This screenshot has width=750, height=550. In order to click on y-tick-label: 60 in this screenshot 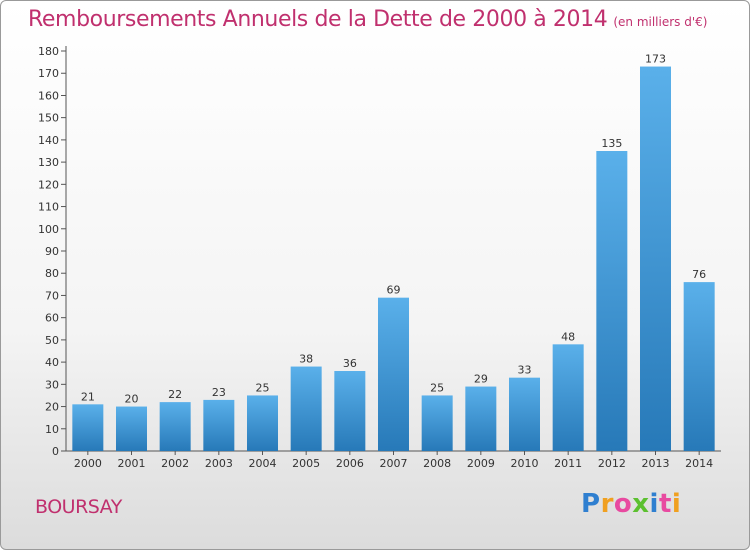, I will do `click(52, 318)`.